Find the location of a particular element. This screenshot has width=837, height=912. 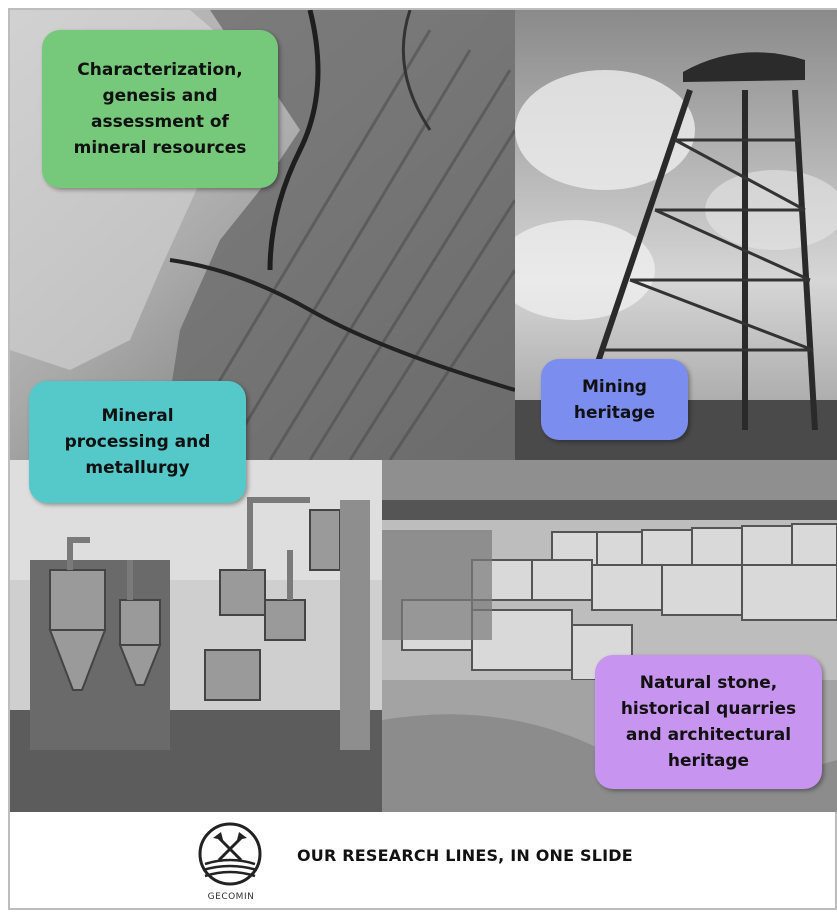

gecomin-logo-icon is located at coordinates (230, 854).